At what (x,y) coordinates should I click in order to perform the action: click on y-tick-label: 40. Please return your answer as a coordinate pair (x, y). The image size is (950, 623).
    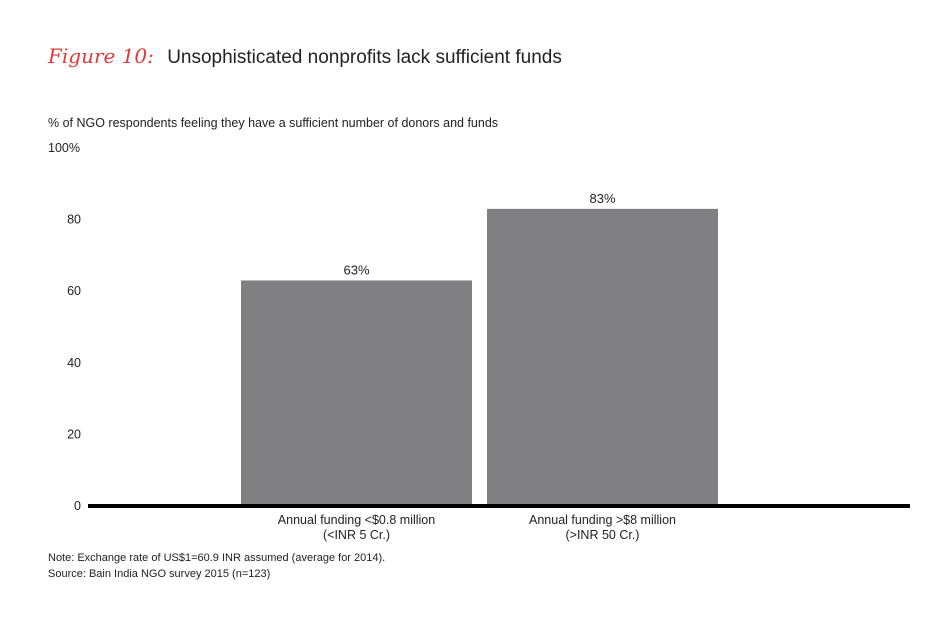
    Looking at the image, I should click on (74, 363).